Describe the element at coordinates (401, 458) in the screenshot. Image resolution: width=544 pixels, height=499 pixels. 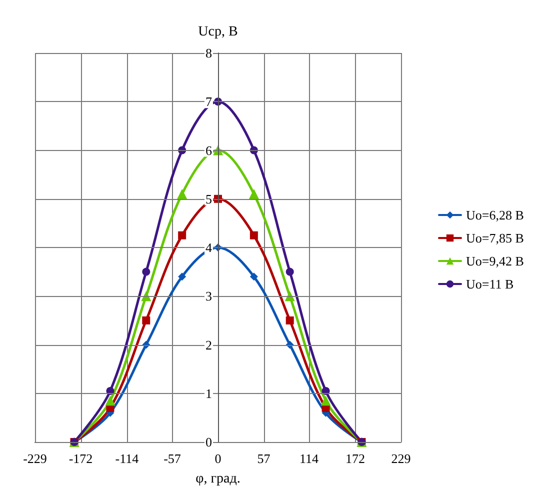
I see `x-tick-label: 229` at that location.